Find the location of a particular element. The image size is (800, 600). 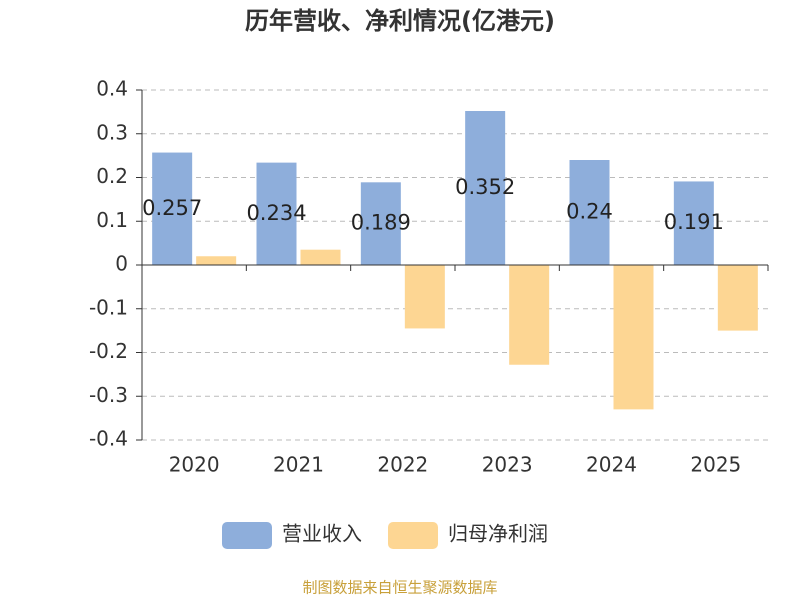

y-tick-label: -0.3 is located at coordinates (108, 395).